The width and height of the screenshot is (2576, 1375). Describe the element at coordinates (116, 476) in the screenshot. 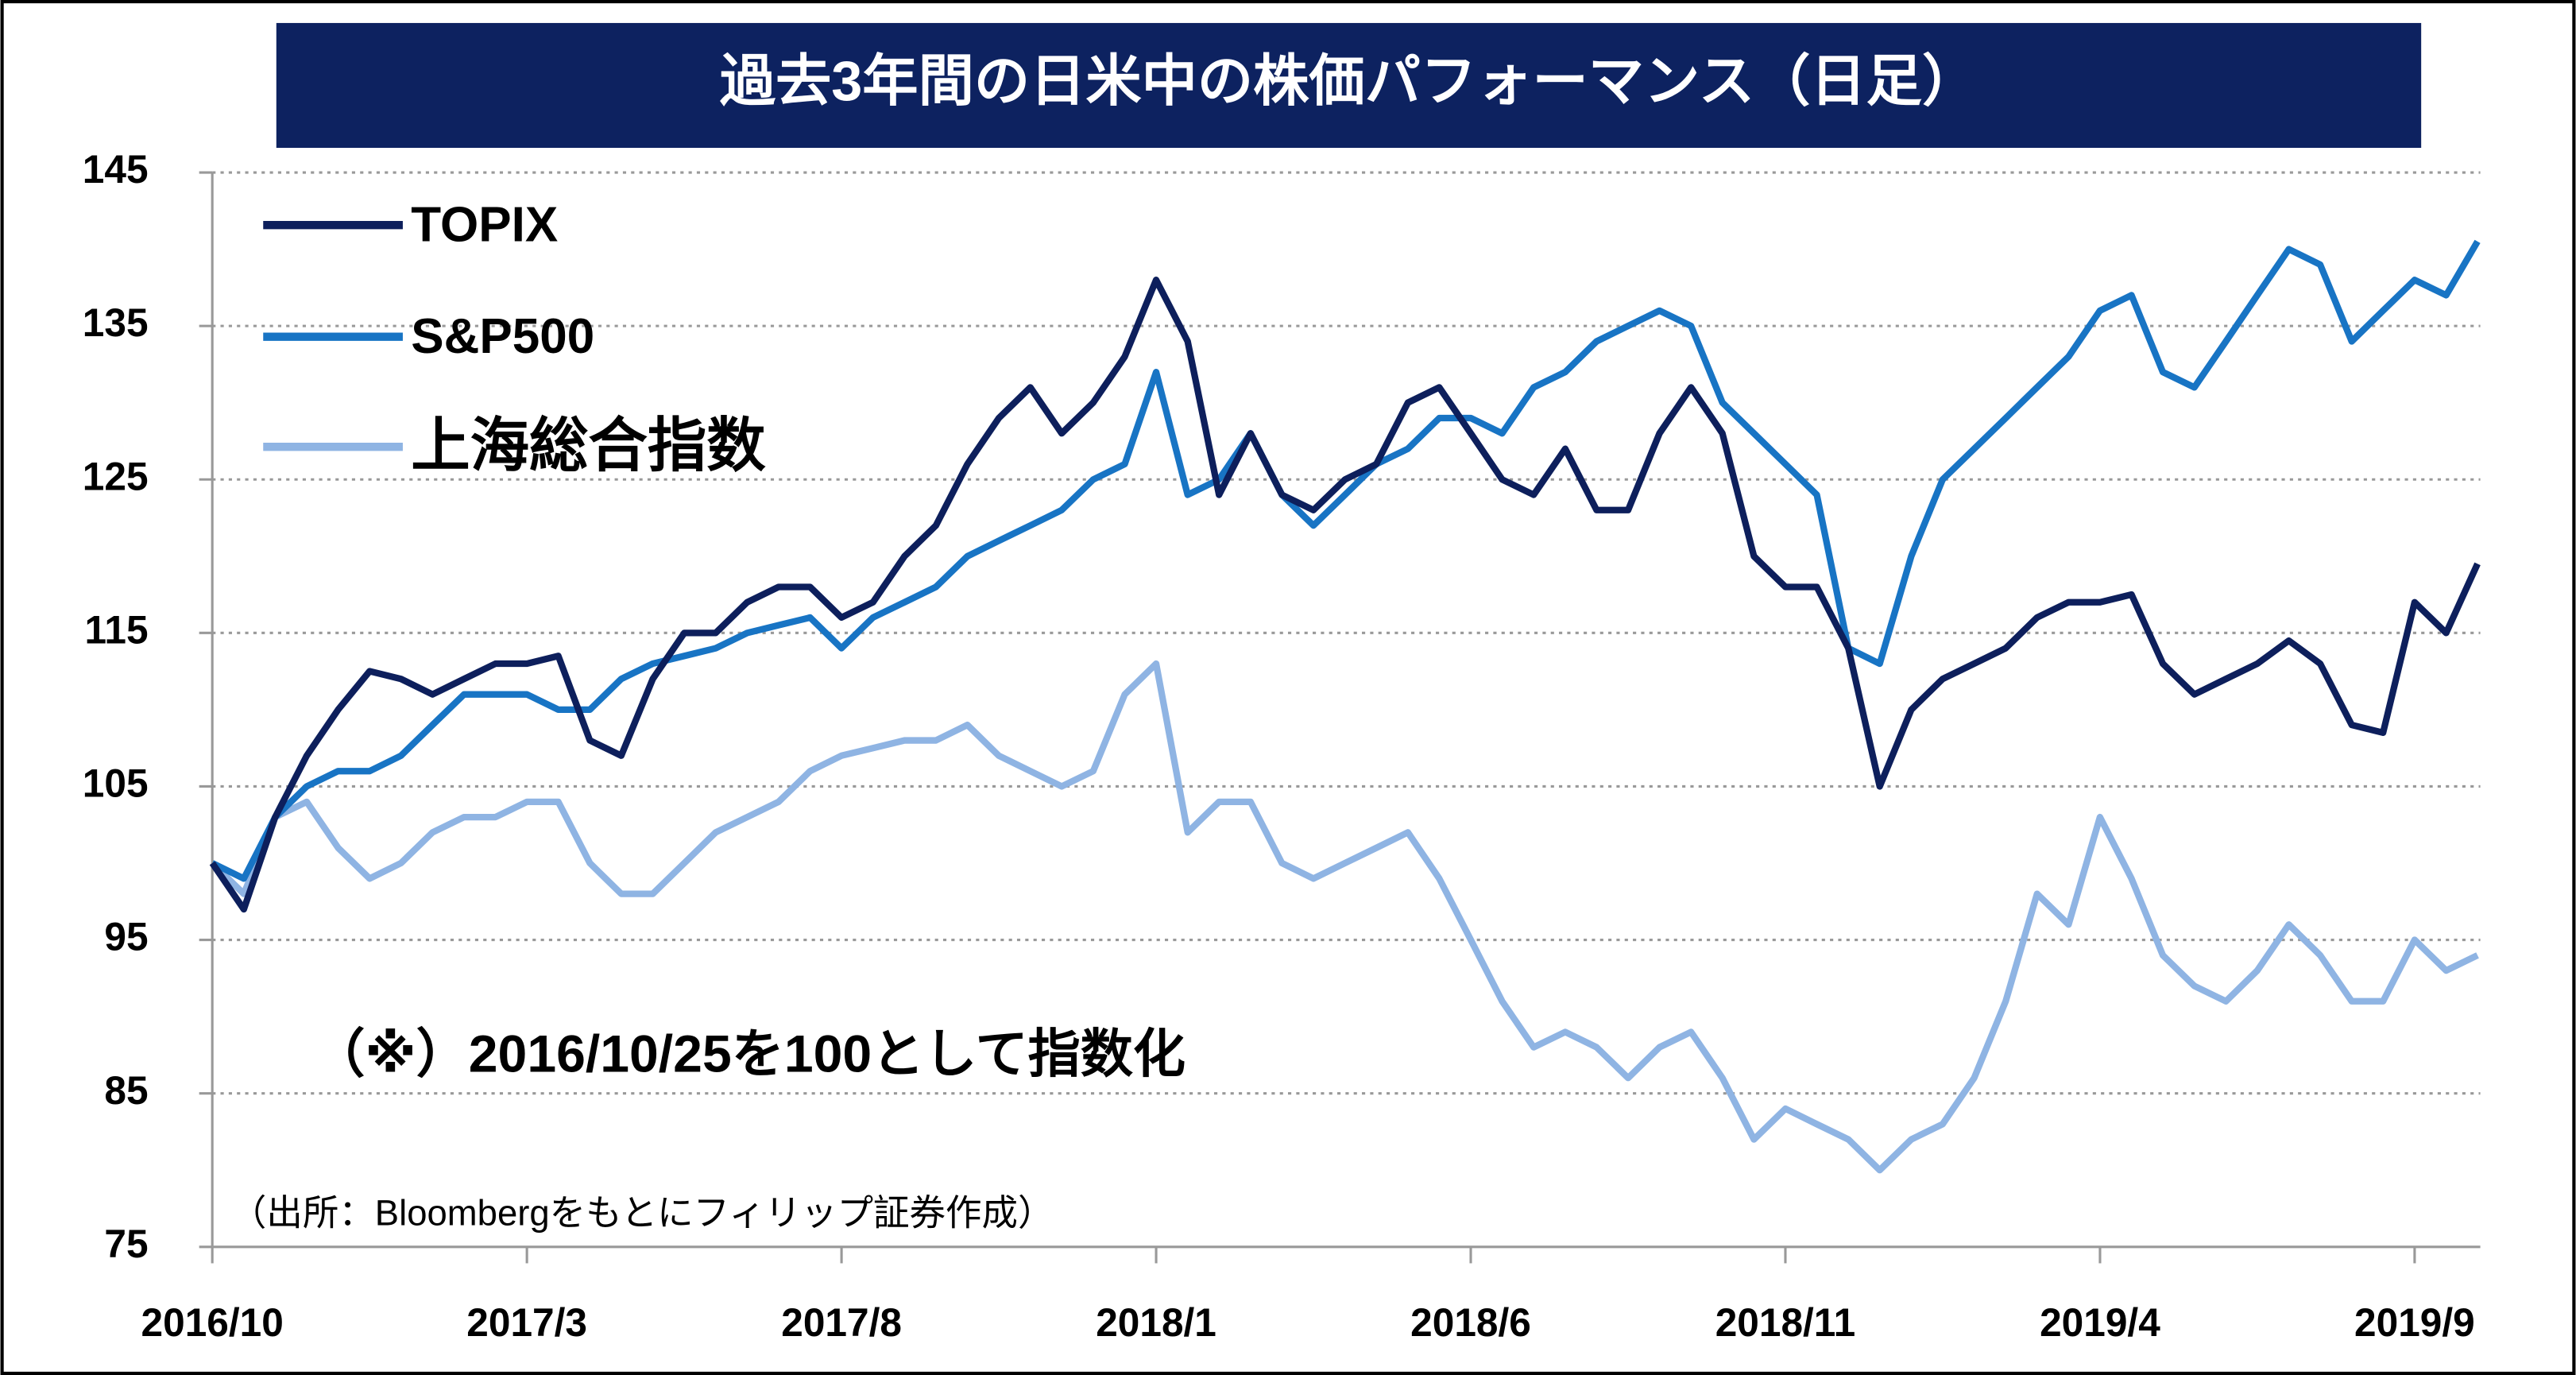

I see `y-tick-label: 125` at that location.